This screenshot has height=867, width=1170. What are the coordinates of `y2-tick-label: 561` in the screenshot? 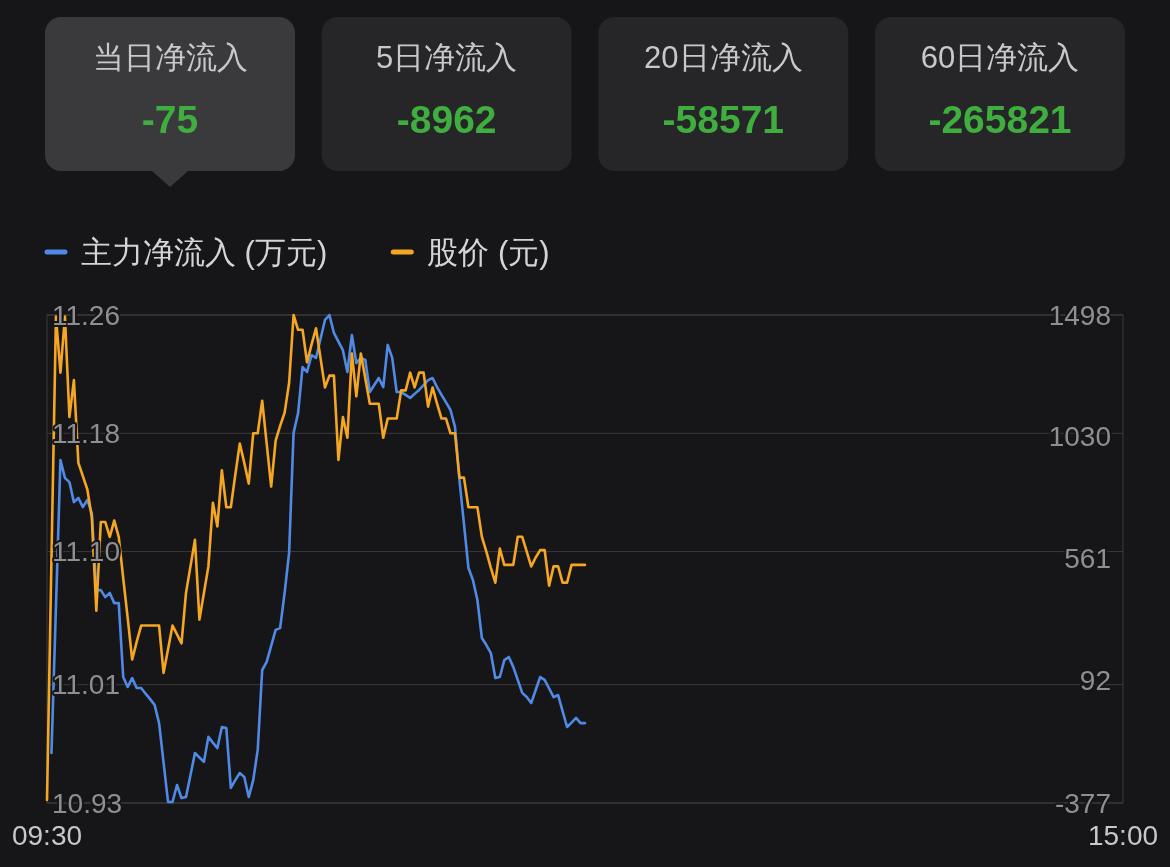 It's located at (1087, 559).